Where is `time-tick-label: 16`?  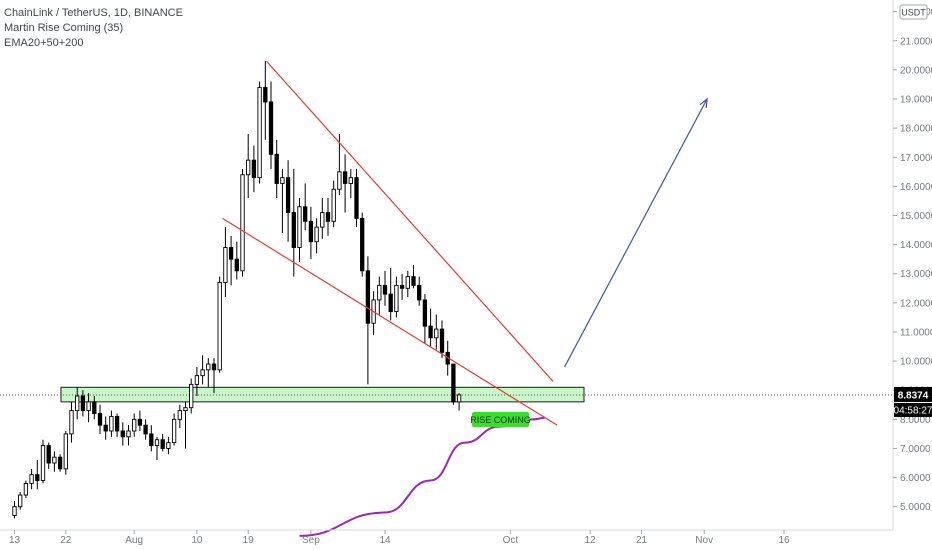
time-tick-label: 16 is located at coordinates (784, 540).